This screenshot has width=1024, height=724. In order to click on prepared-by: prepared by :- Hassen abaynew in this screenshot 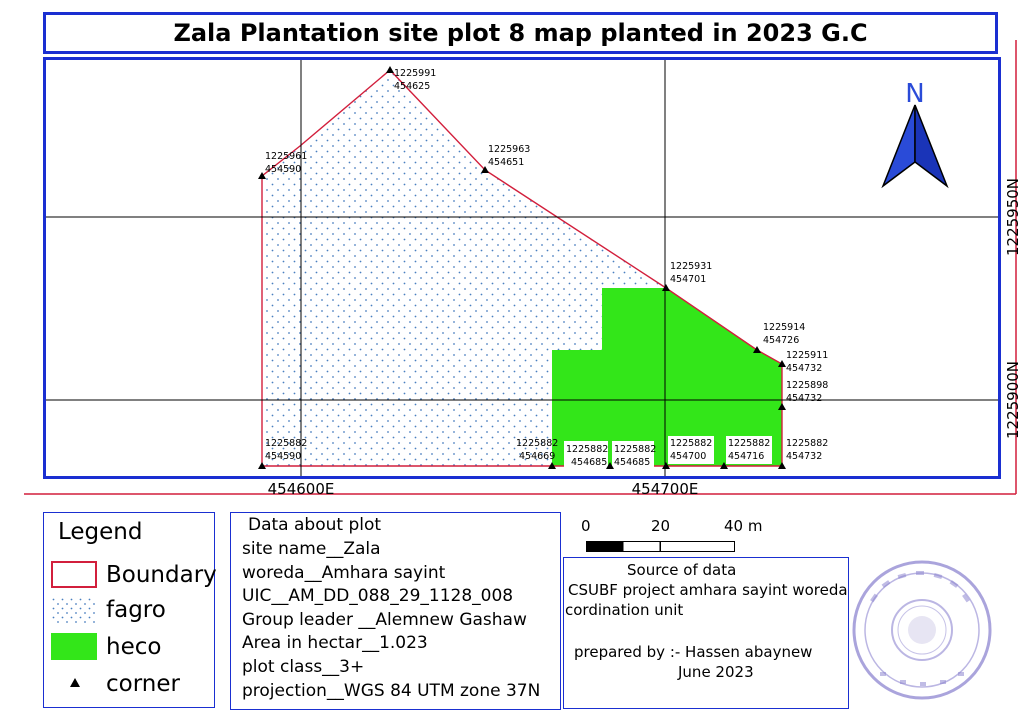, I will do `click(693, 652)`.